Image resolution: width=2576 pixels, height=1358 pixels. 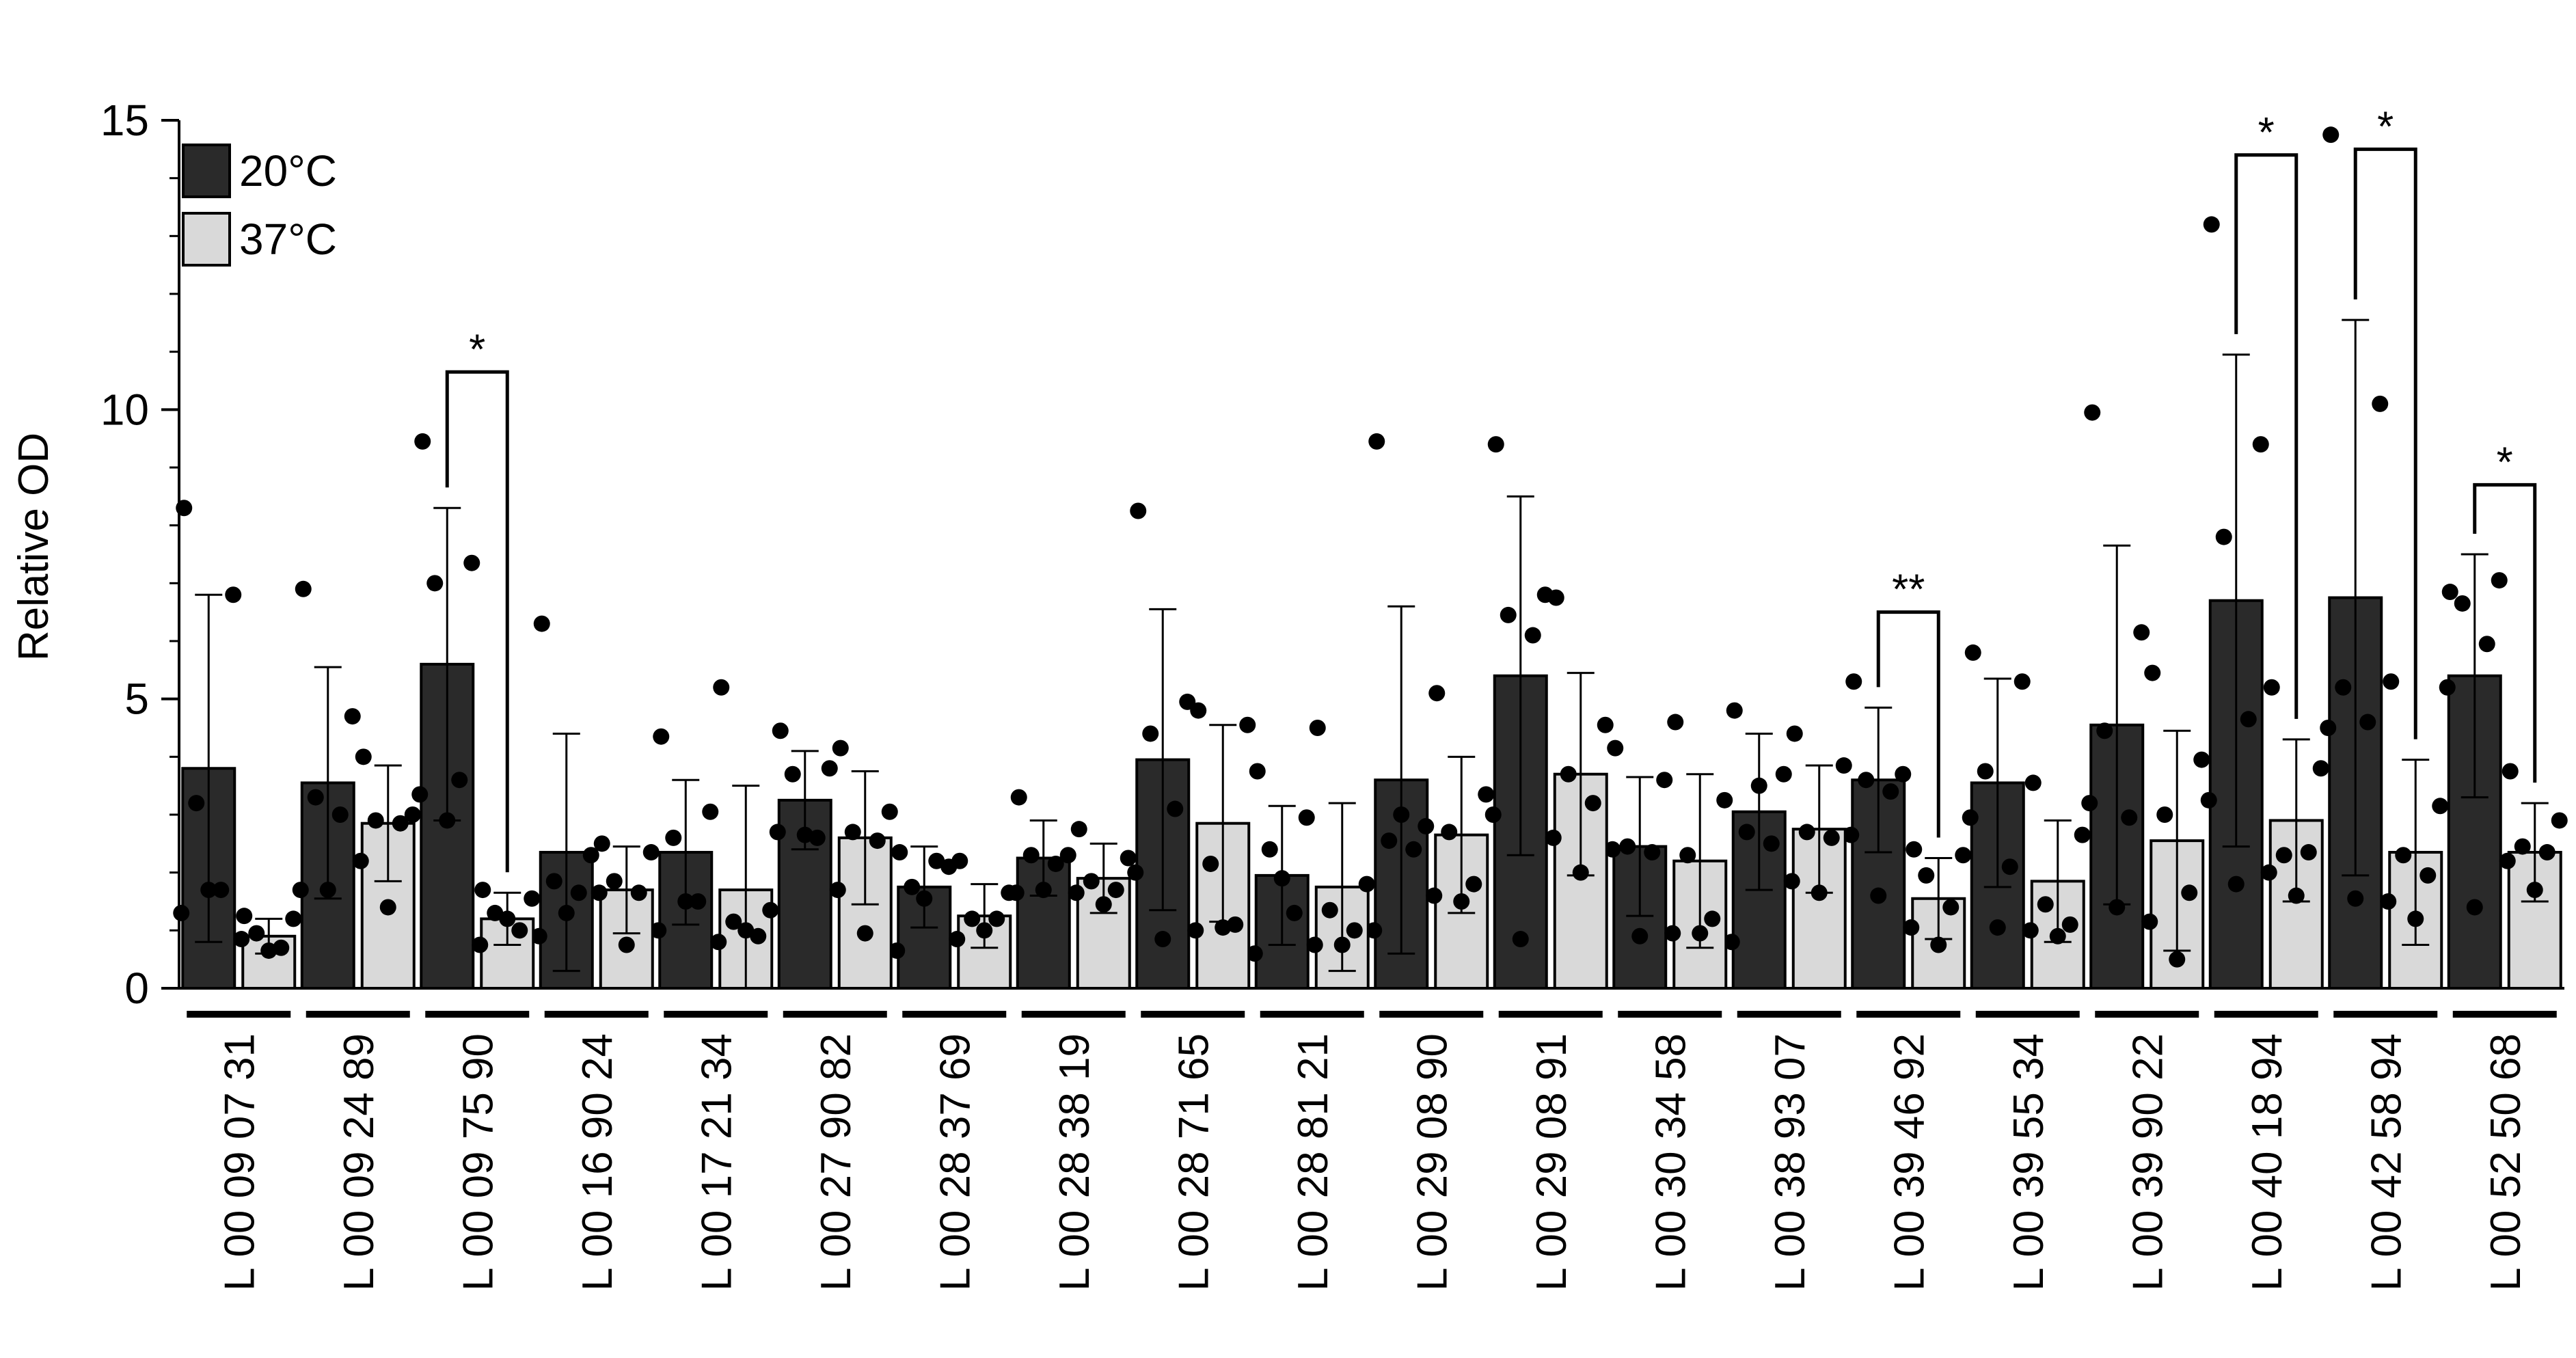 What do you see at coordinates (2266, 133) in the screenshot?
I see `significance-label: *` at bounding box center [2266, 133].